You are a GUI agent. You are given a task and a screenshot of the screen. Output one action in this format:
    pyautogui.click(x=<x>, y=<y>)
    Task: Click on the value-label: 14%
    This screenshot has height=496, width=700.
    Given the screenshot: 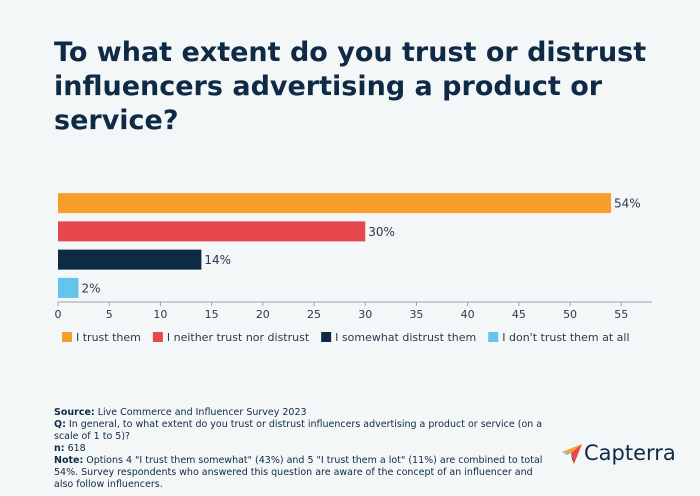 What is the action you would take?
    pyautogui.click(x=217, y=260)
    